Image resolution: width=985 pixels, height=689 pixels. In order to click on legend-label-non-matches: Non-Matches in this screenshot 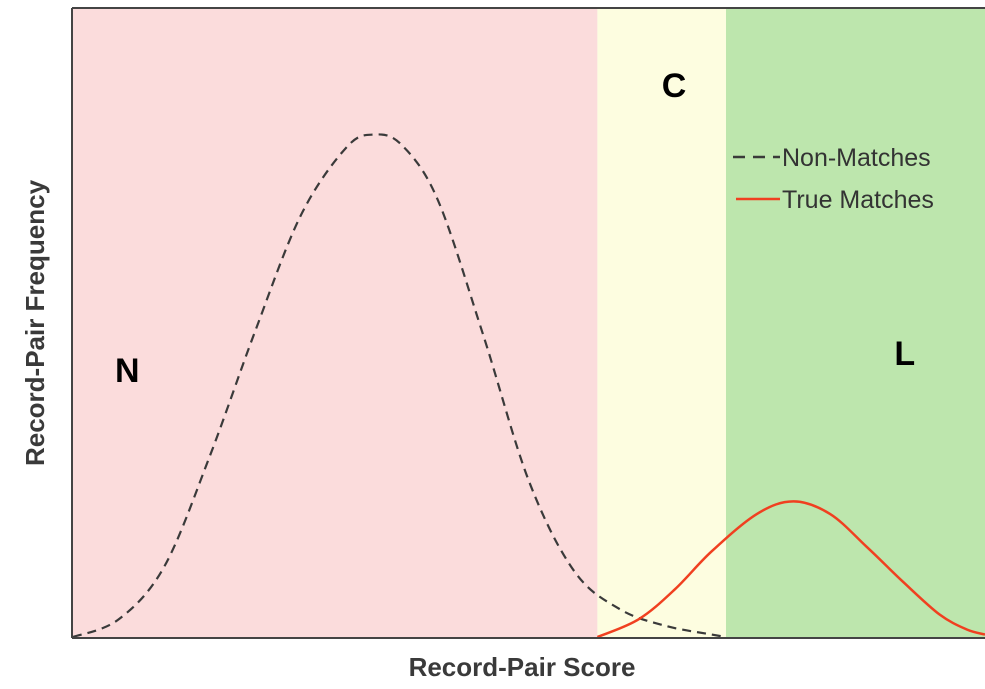, I will do `click(856, 158)`.